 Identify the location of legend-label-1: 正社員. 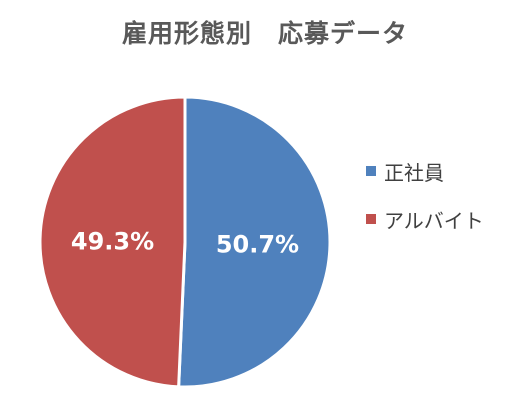
(414, 172).